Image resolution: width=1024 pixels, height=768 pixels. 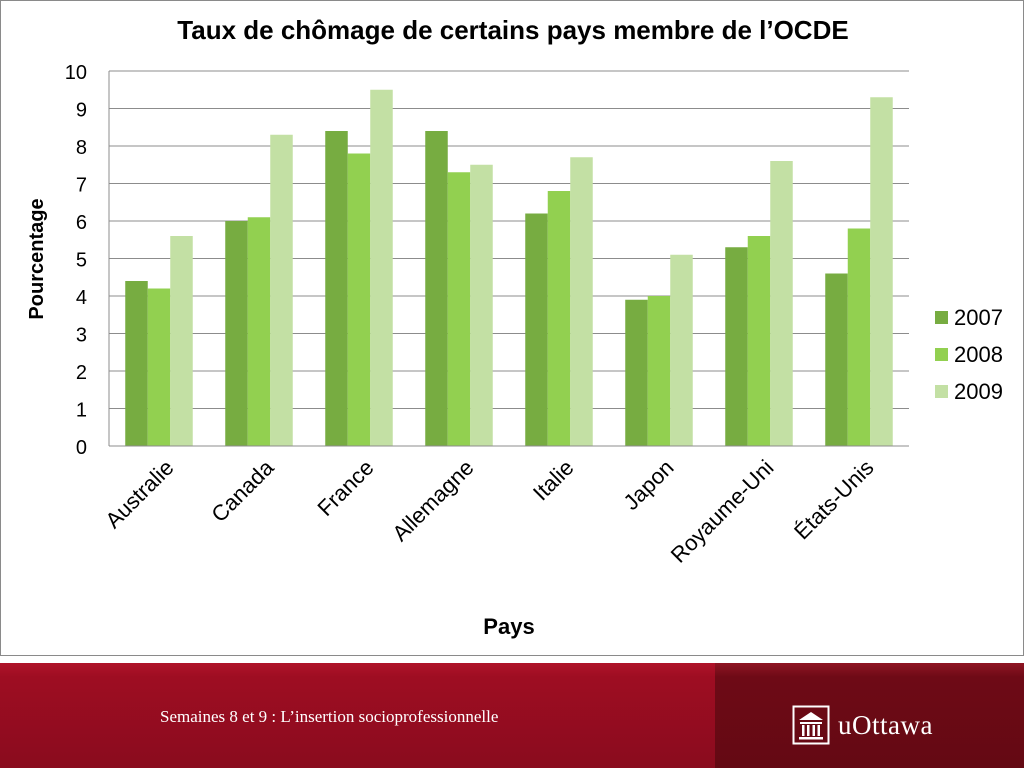 What do you see at coordinates (581, 301) in the screenshot?
I see `bar-2009-Italie` at bounding box center [581, 301].